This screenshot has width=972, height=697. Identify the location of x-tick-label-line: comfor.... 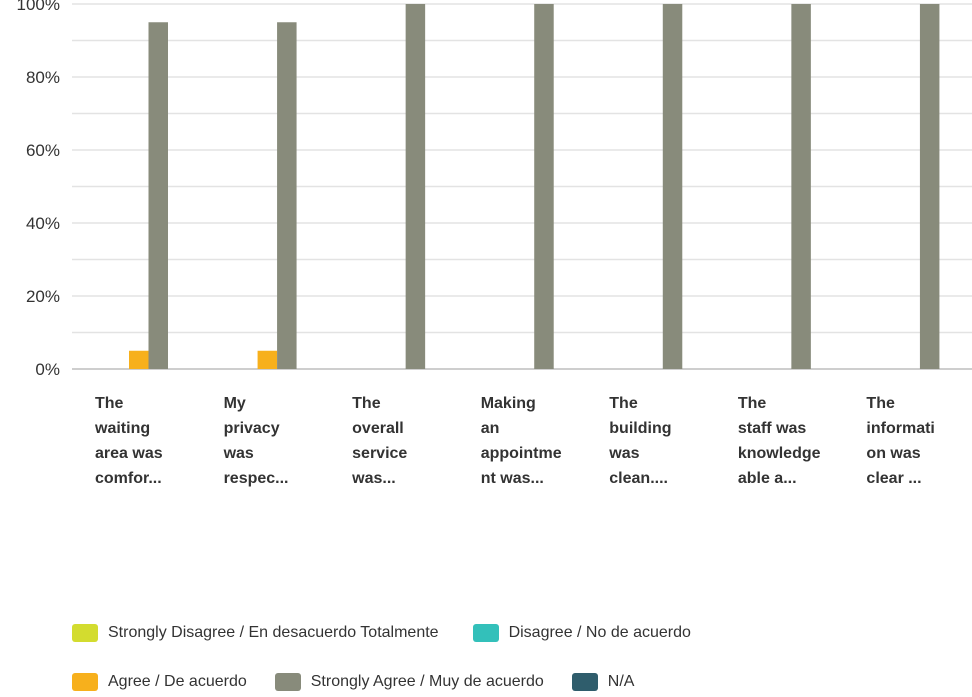
(128, 478).